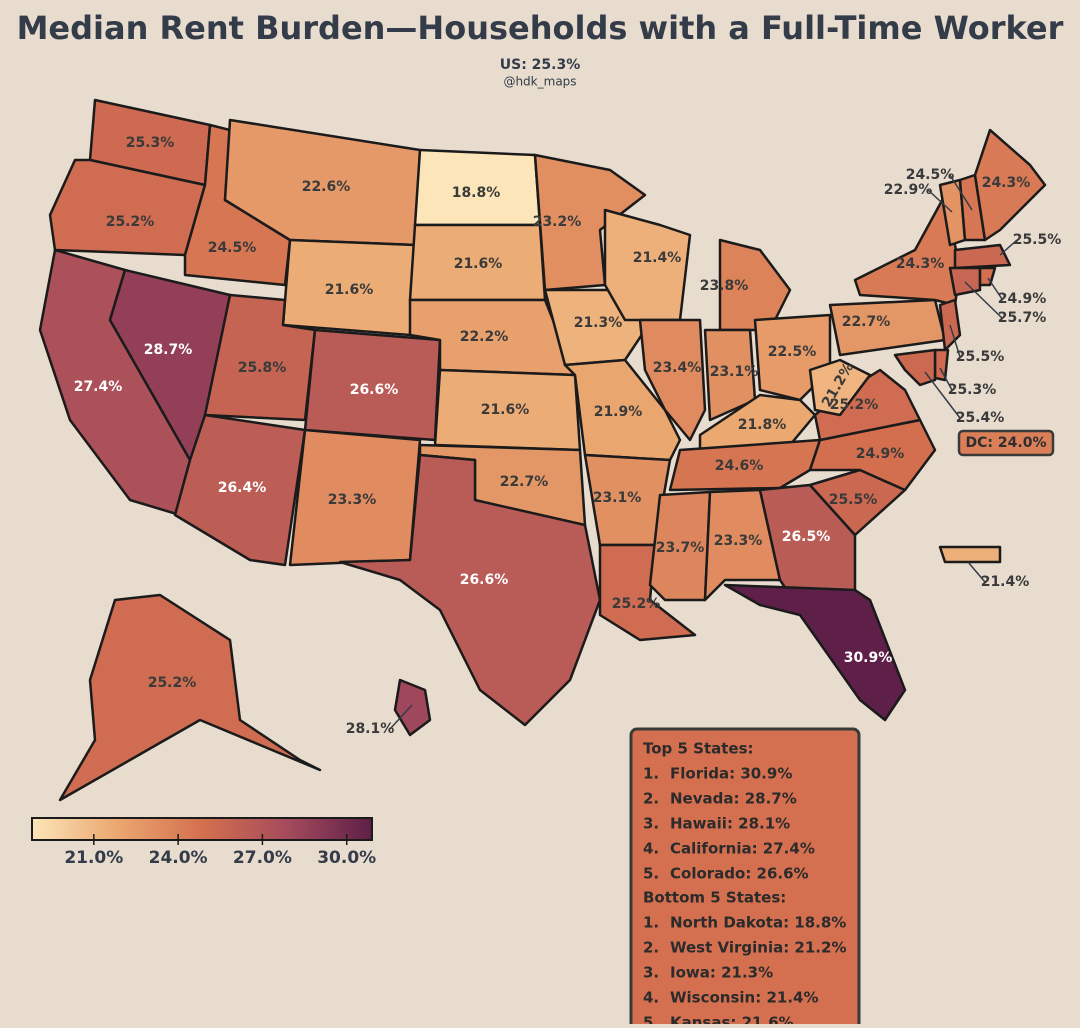 This screenshot has height=1028, width=1080. I want to click on rank-item: Florida: 30.9%, so click(731, 774).